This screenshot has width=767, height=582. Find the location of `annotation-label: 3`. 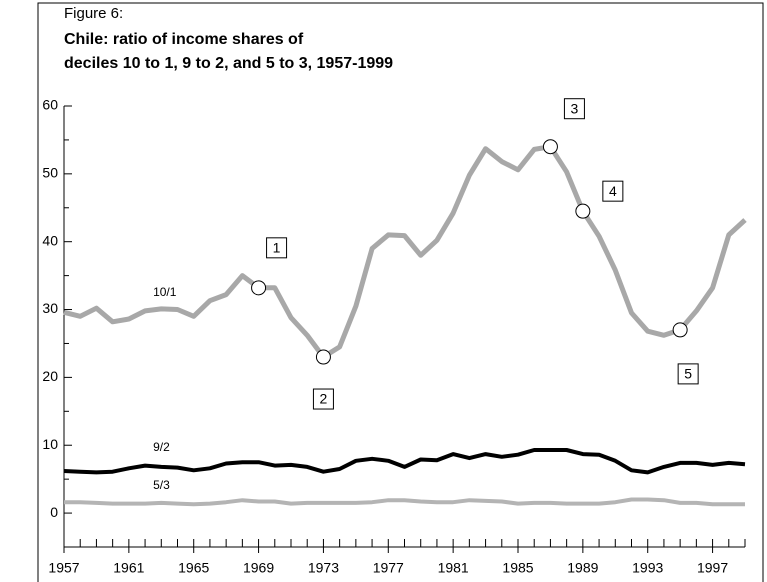

annotation-label: 3 is located at coordinates (575, 108).